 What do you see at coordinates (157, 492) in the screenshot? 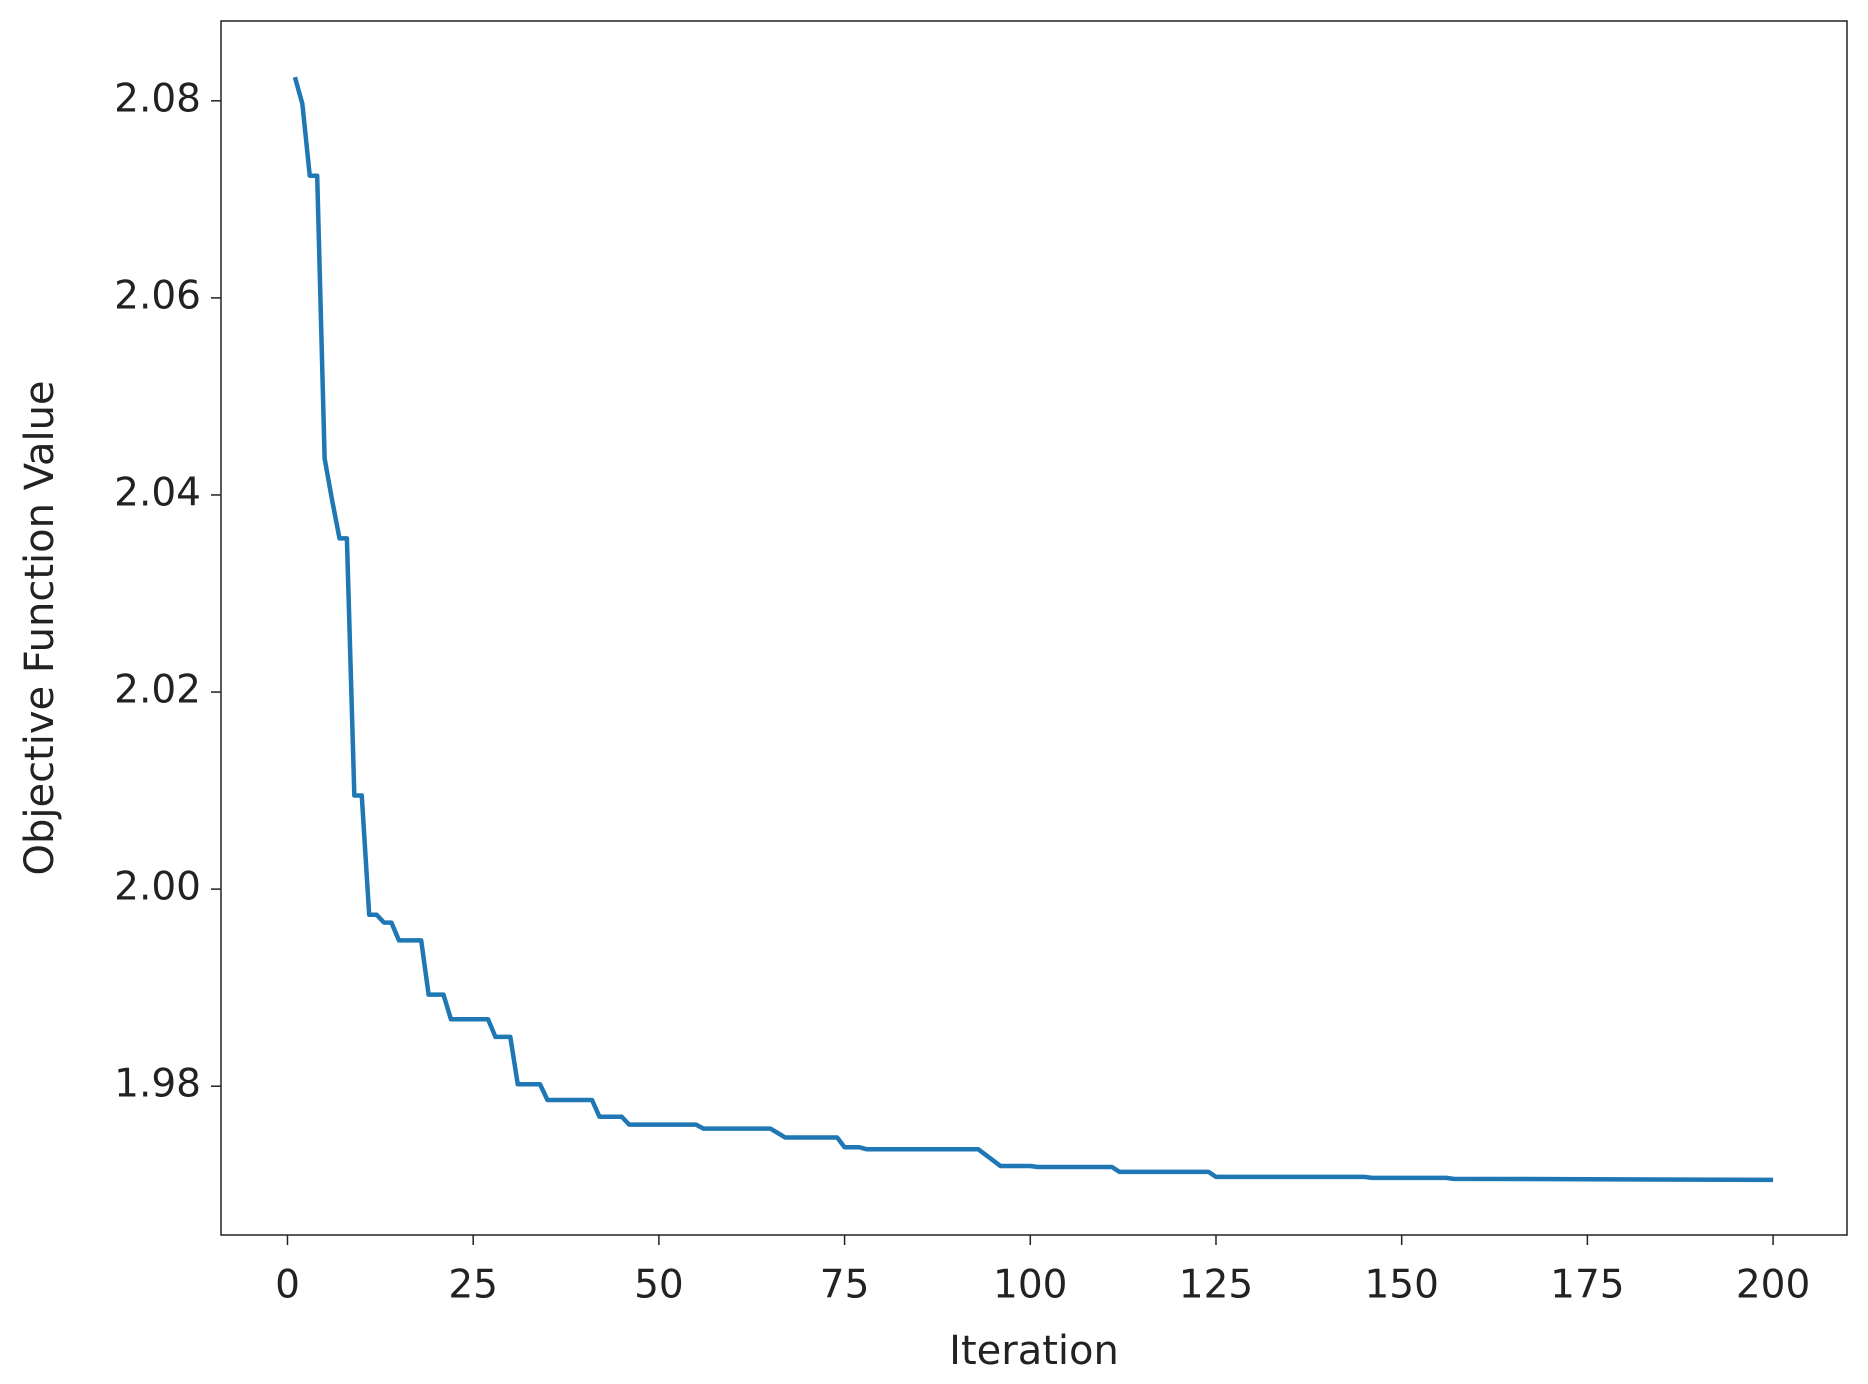
I see `y-tick-label: 2.04` at bounding box center [157, 492].